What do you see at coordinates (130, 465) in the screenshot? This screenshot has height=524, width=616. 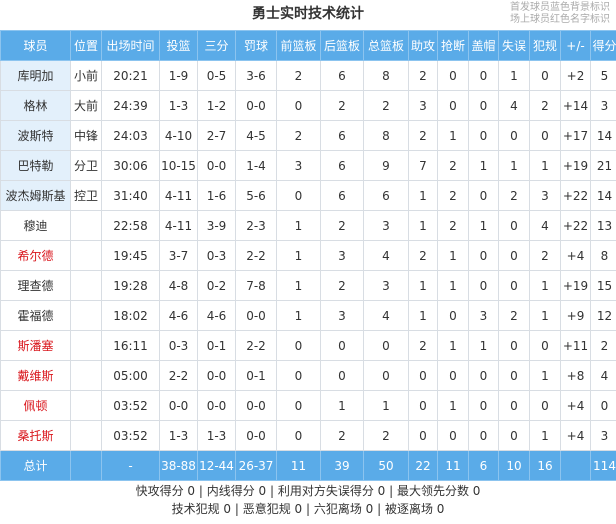 I see `total-cell: -` at bounding box center [130, 465].